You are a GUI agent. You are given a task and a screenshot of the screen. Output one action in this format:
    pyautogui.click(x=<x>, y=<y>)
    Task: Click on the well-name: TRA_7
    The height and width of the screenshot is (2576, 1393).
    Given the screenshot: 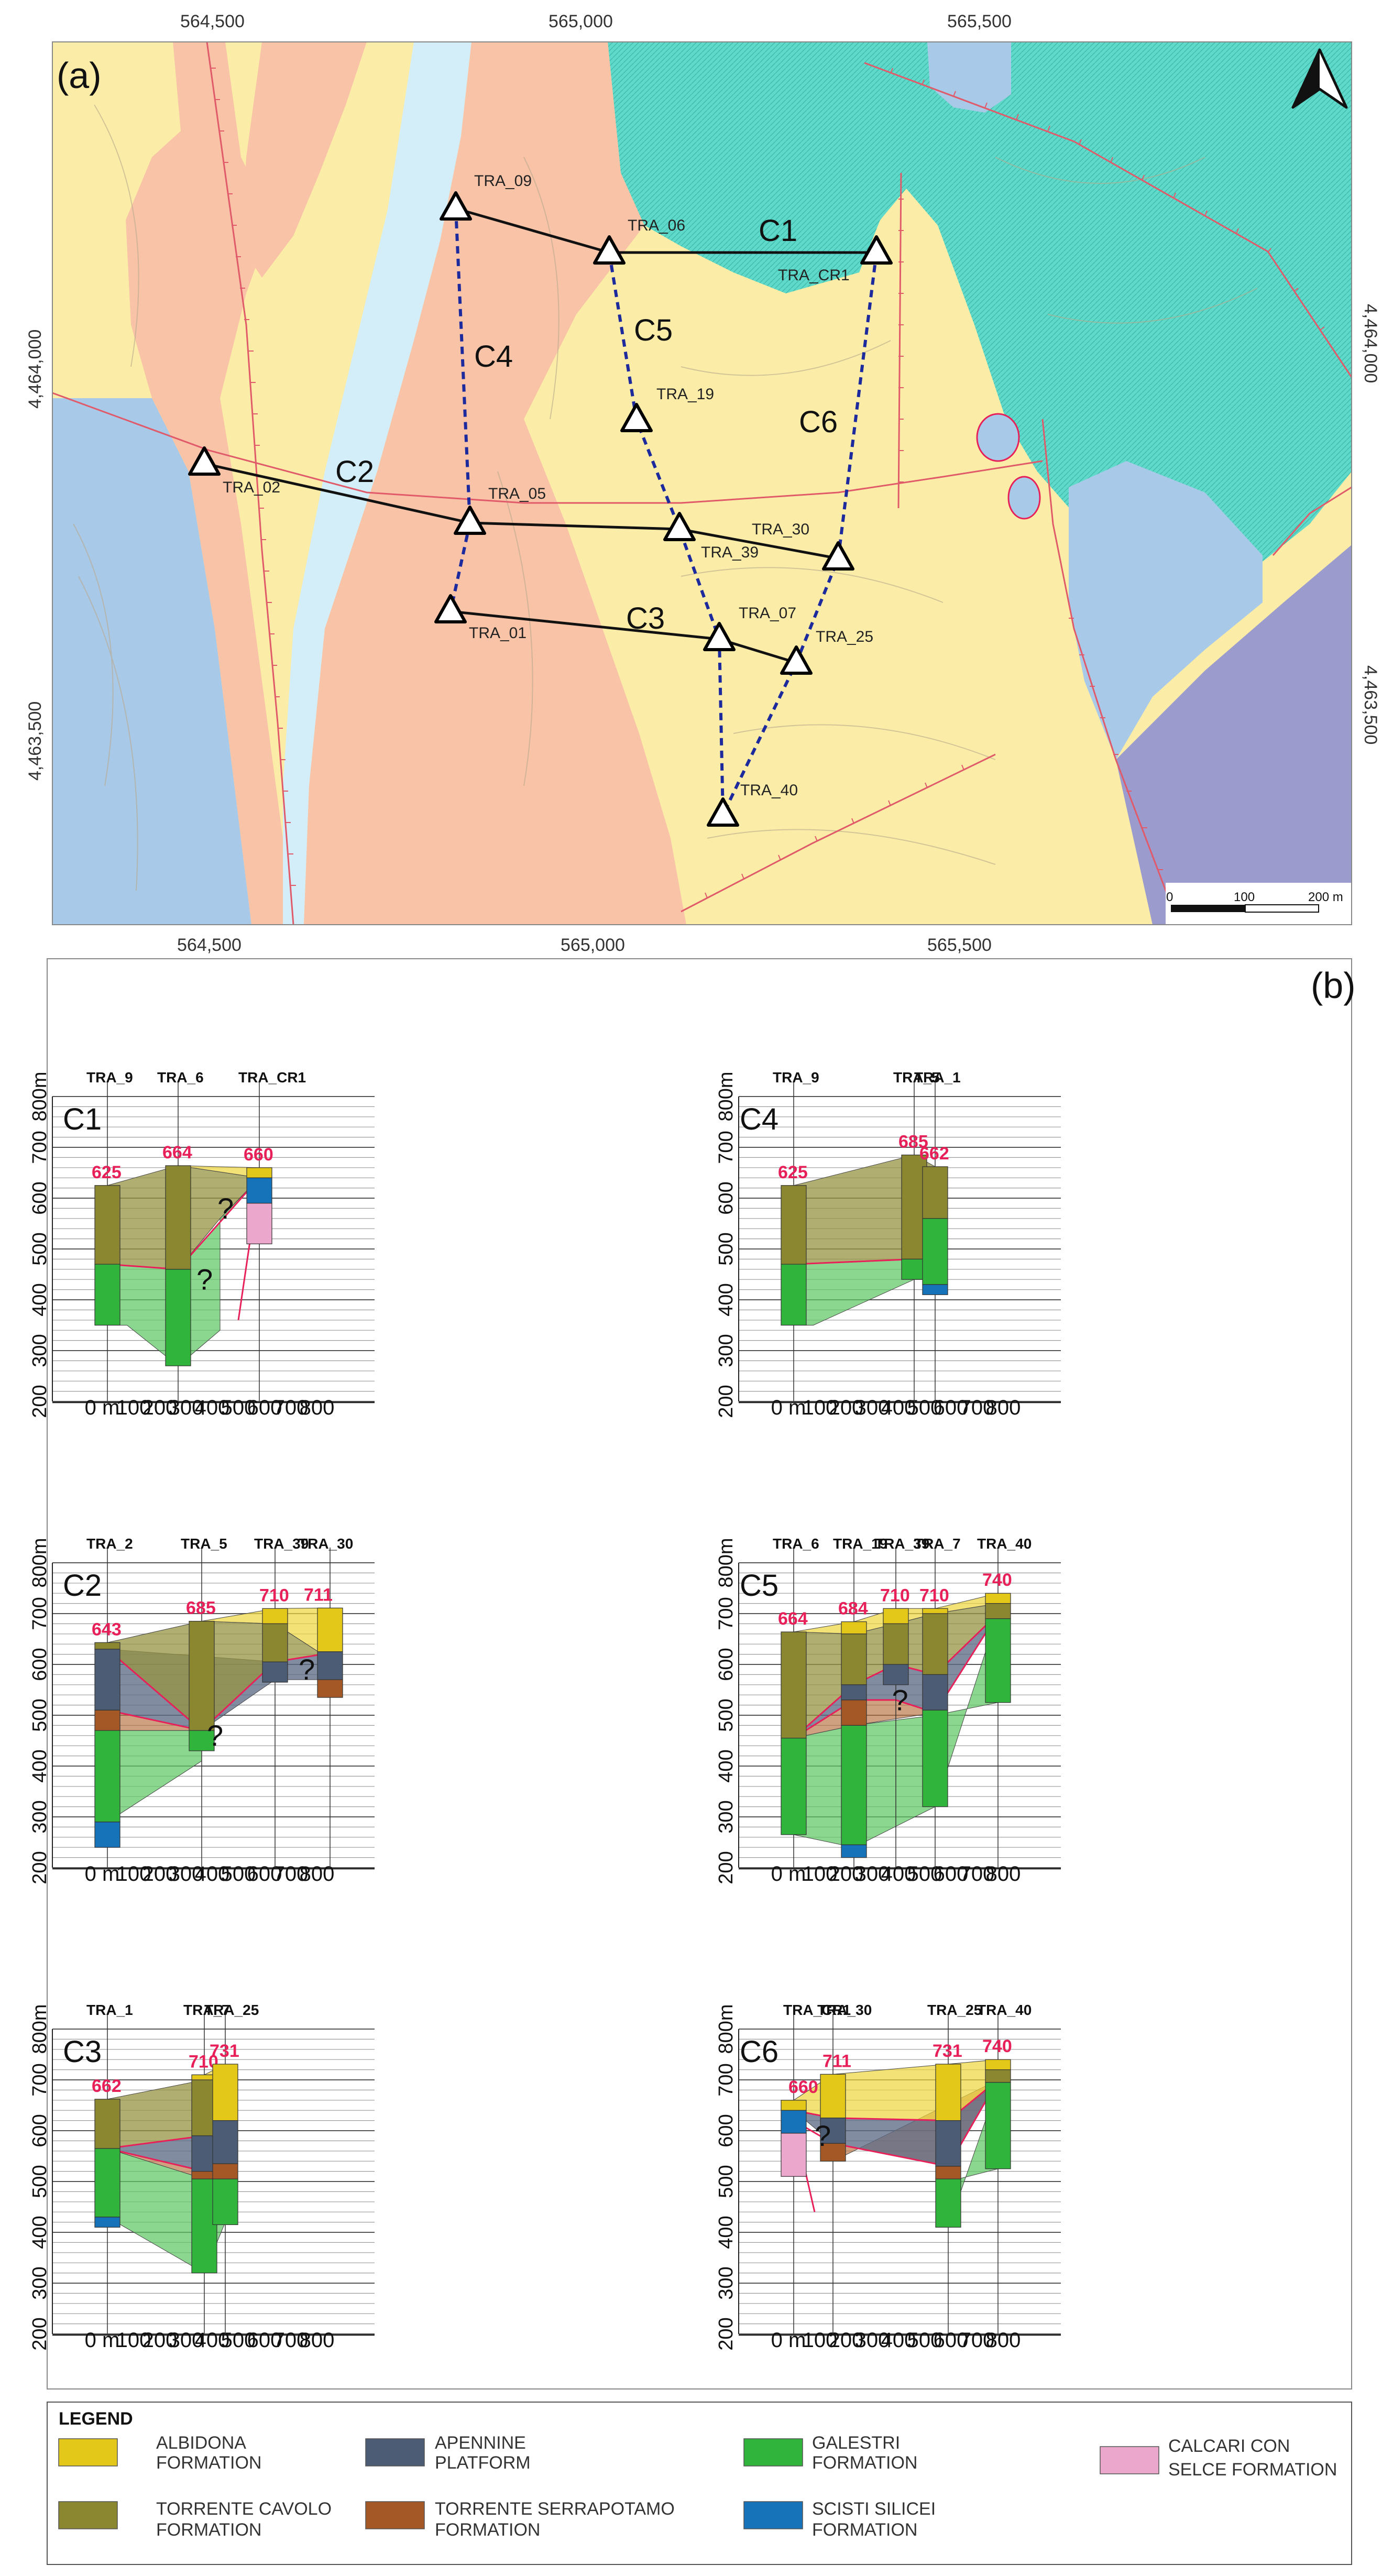 What is the action you would take?
    pyautogui.click(x=937, y=1544)
    